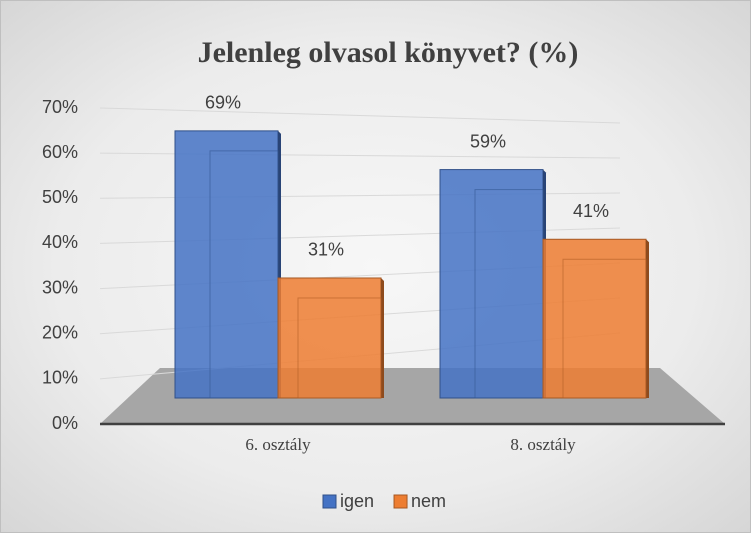  What do you see at coordinates (60, 332) in the screenshot?
I see `y-tick-label: 20%` at bounding box center [60, 332].